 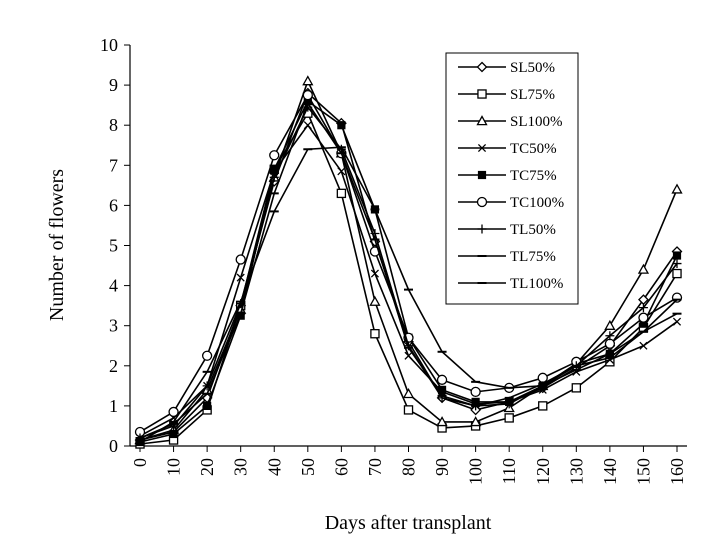 What do you see at coordinates (113, 246) in the screenshot?
I see `y-tick-label: 5` at bounding box center [113, 246].